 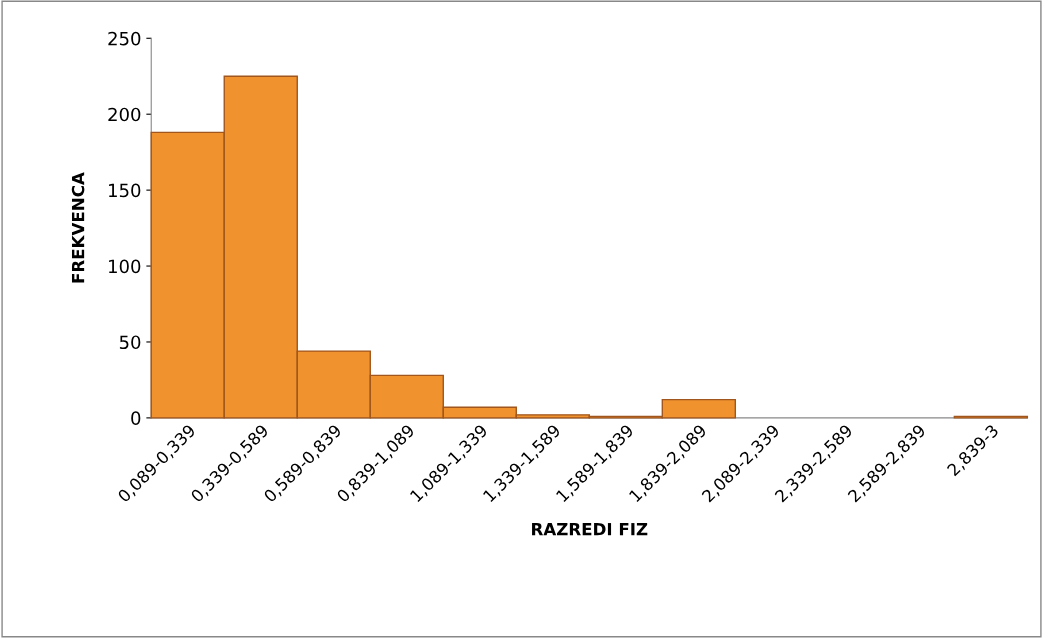 I want to click on y-tick-label: 200, so click(x=124, y=114).